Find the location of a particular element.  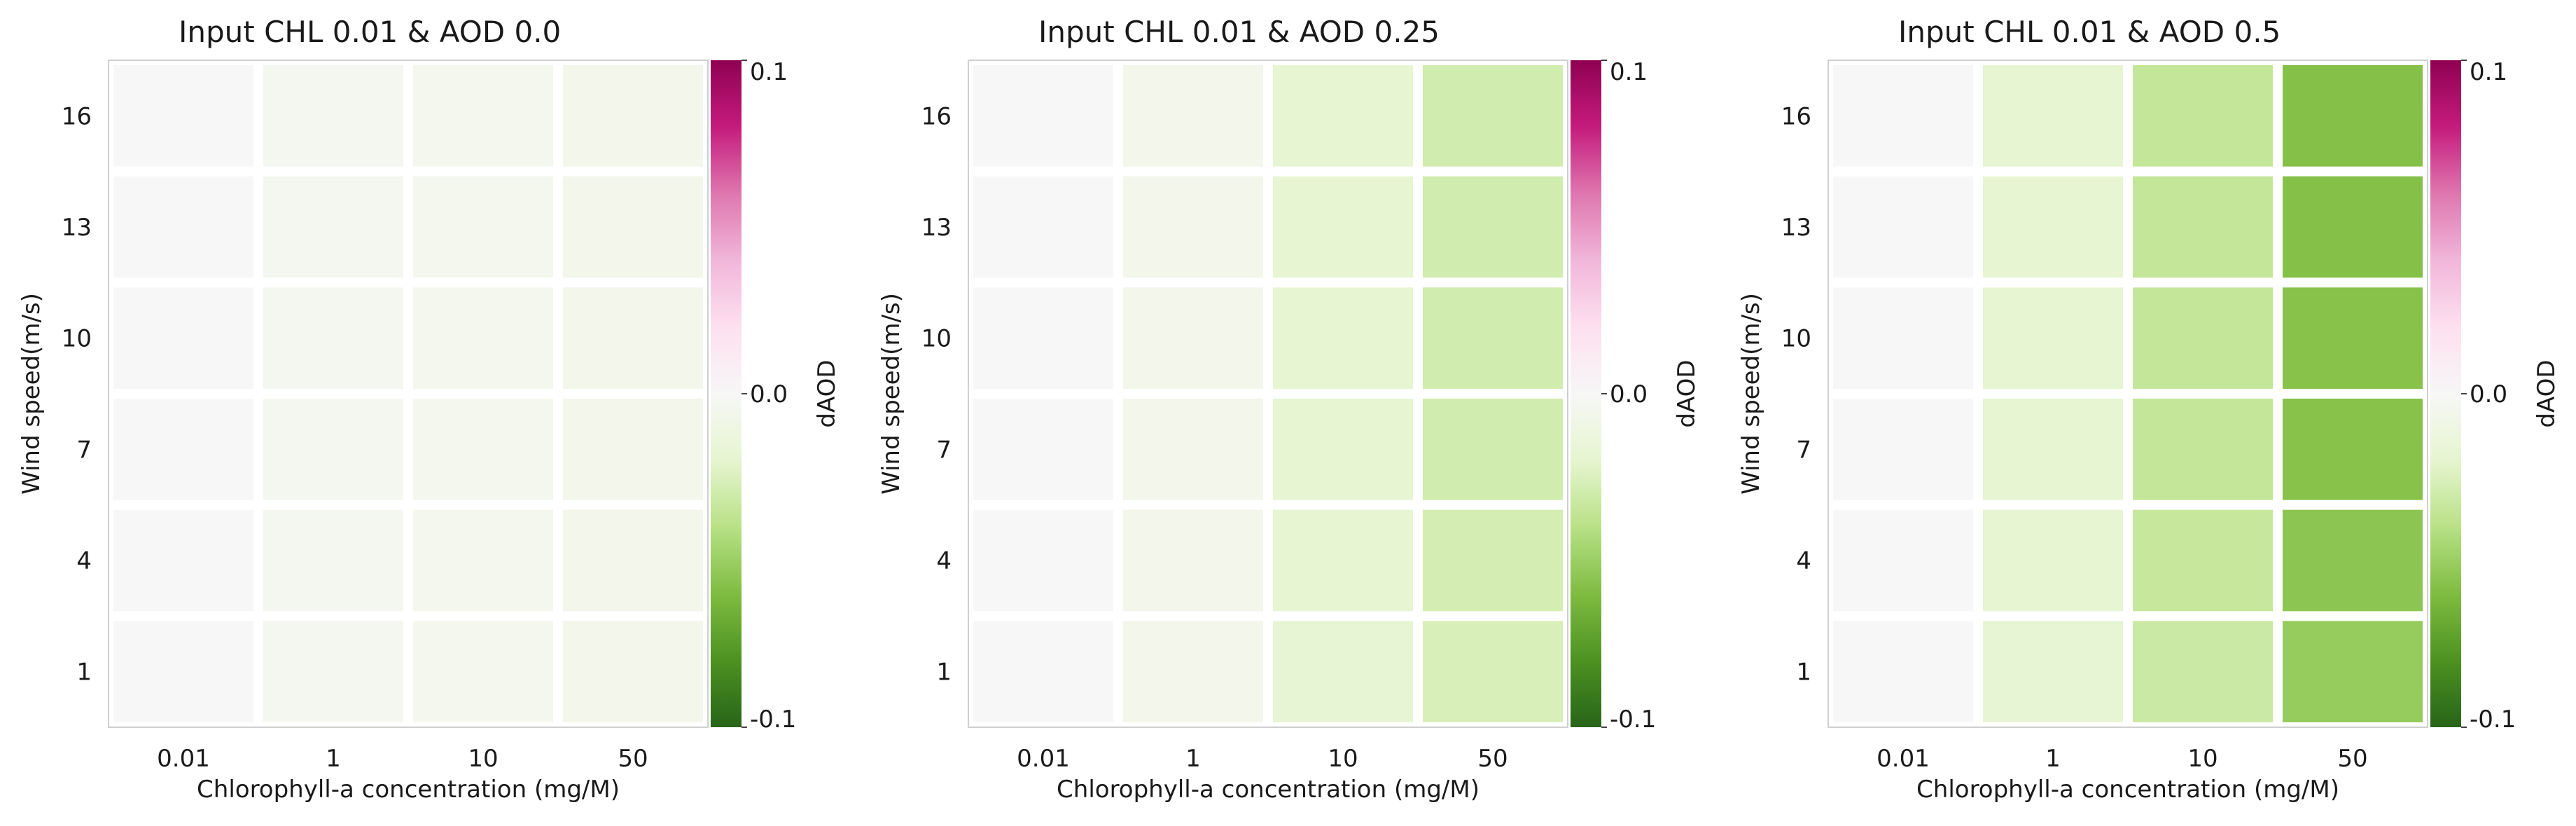

chart-title: Input CHL 0.01 & AOD 0.0 is located at coordinates (370, 32).